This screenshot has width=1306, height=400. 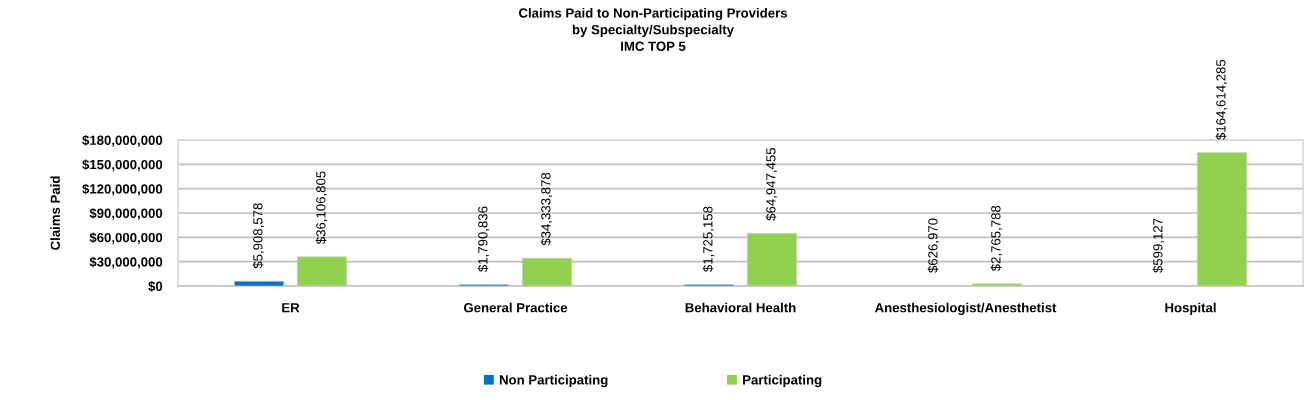 What do you see at coordinates (291, 308) in the screenshot?
I see `x-tick-label: ER` at bounding box center [291, 308].